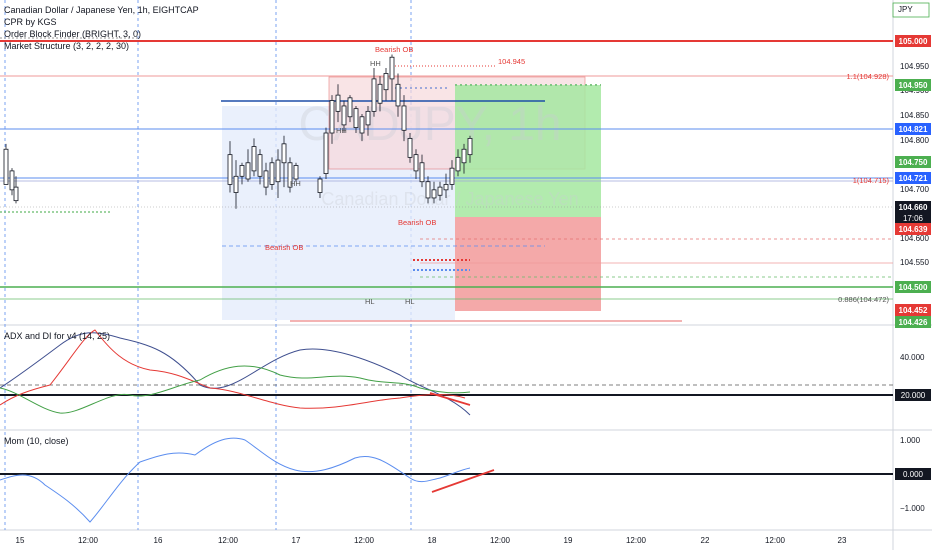 The image size is (932, 550). What do you see at coordinates (914, 189) in the screenshot?
I see `price-tick: 104.700` at bounding box center [914, 189].